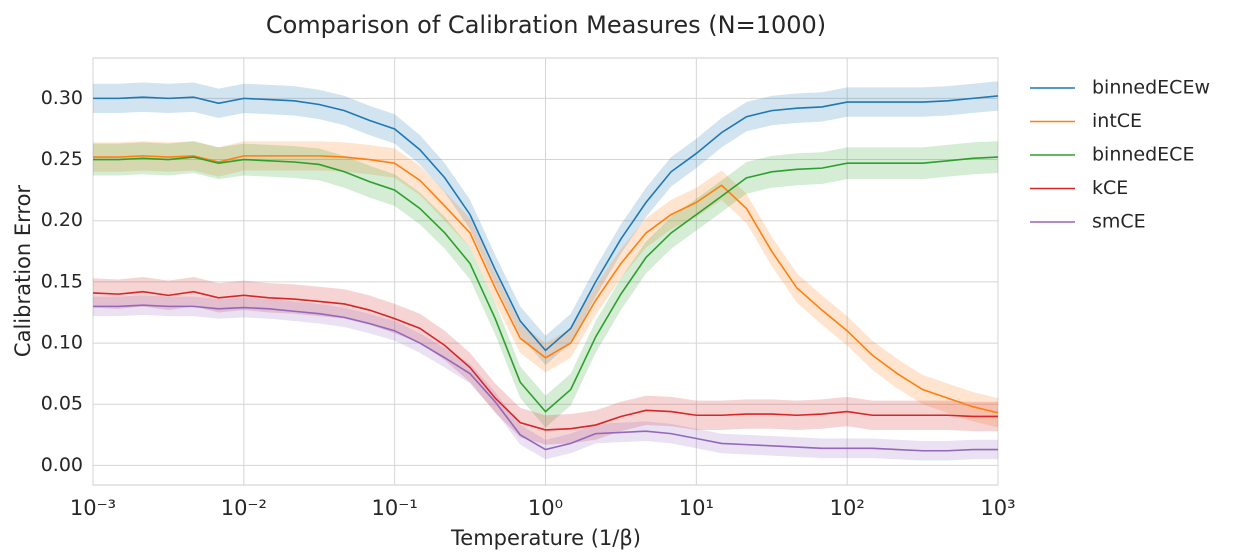 This screenshot has height=552, width=1244. Describe the element at coordinates (1143, 155) in the screenshot. I see `legend-label: binnedECE` at that location.